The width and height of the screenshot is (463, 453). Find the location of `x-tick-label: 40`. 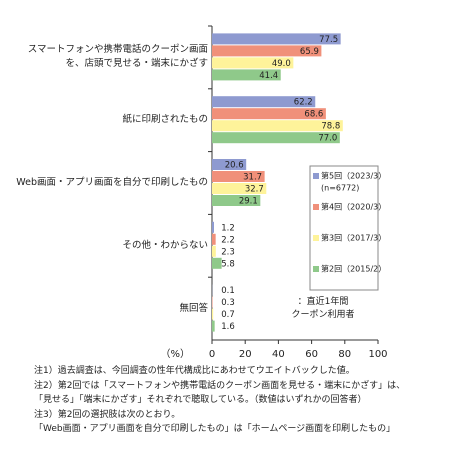

x-tick-label: 40 is located at coordinates (278, 354).